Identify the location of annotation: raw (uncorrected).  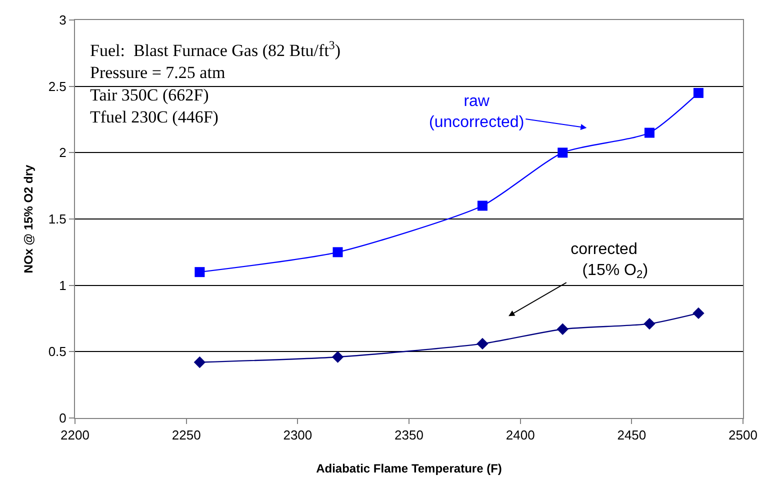
(476, 112).